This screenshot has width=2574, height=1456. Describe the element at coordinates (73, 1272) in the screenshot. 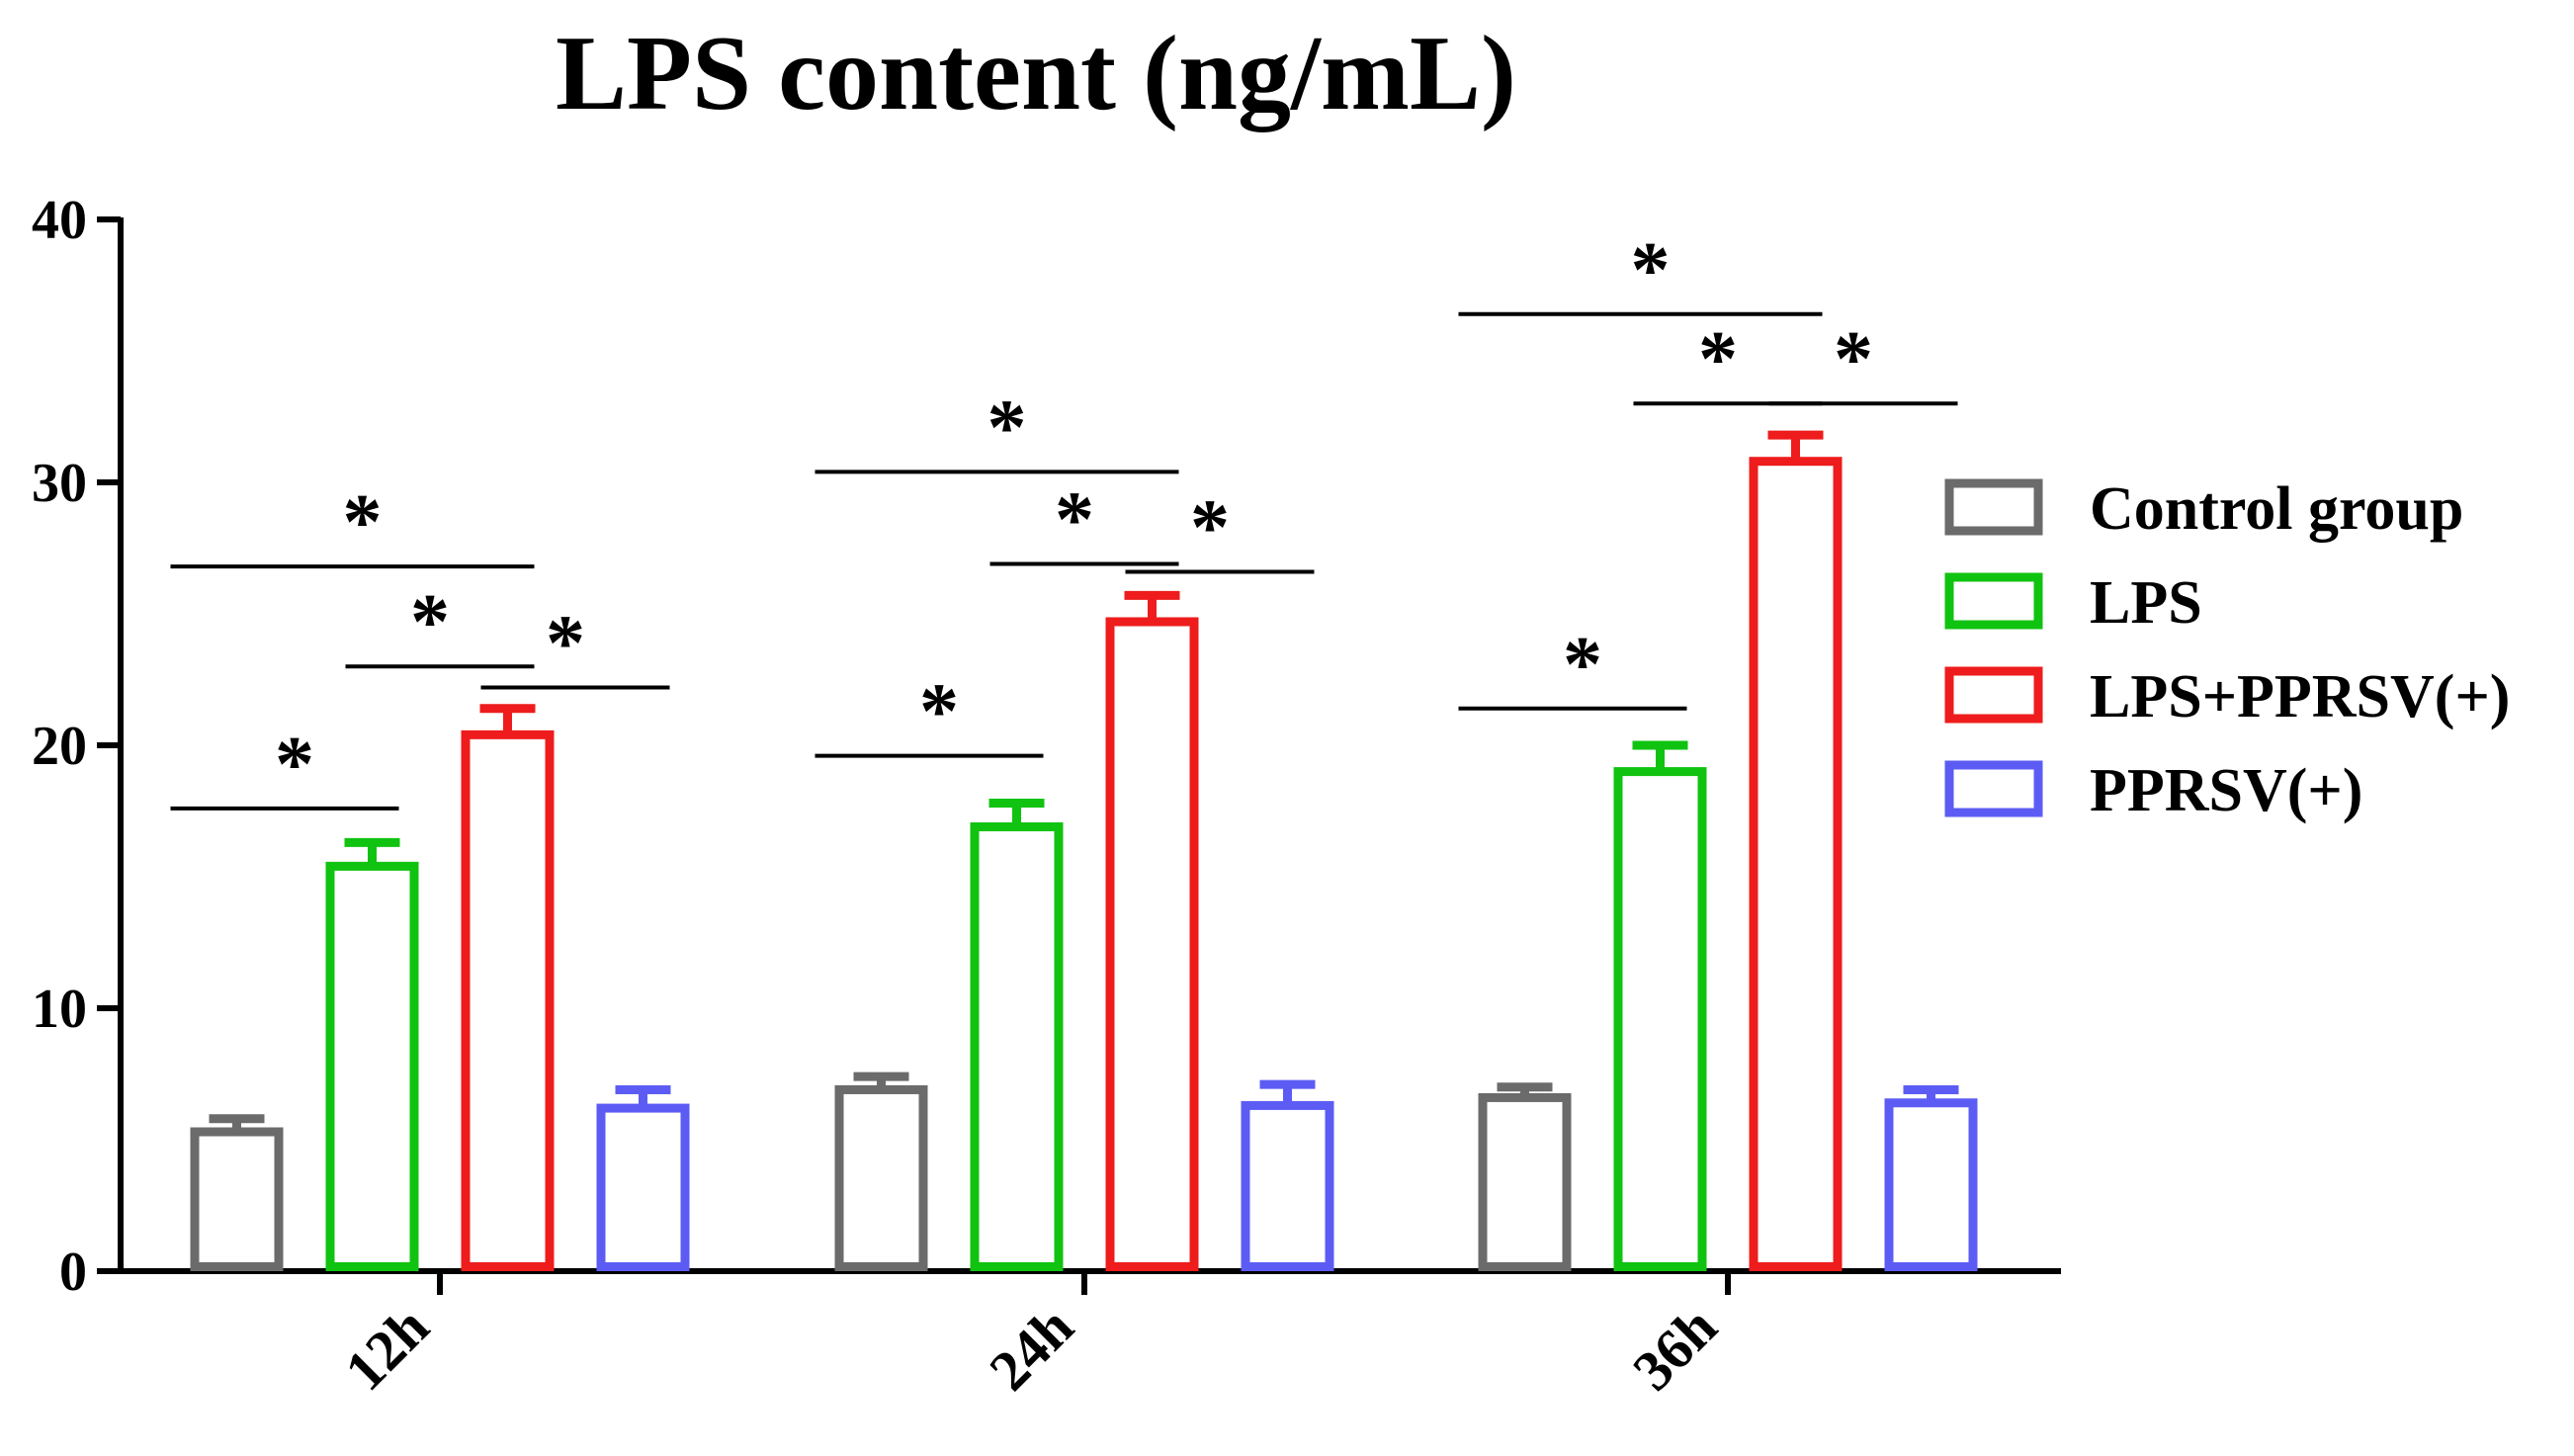

I see `y-tick-label: 0` at that location.